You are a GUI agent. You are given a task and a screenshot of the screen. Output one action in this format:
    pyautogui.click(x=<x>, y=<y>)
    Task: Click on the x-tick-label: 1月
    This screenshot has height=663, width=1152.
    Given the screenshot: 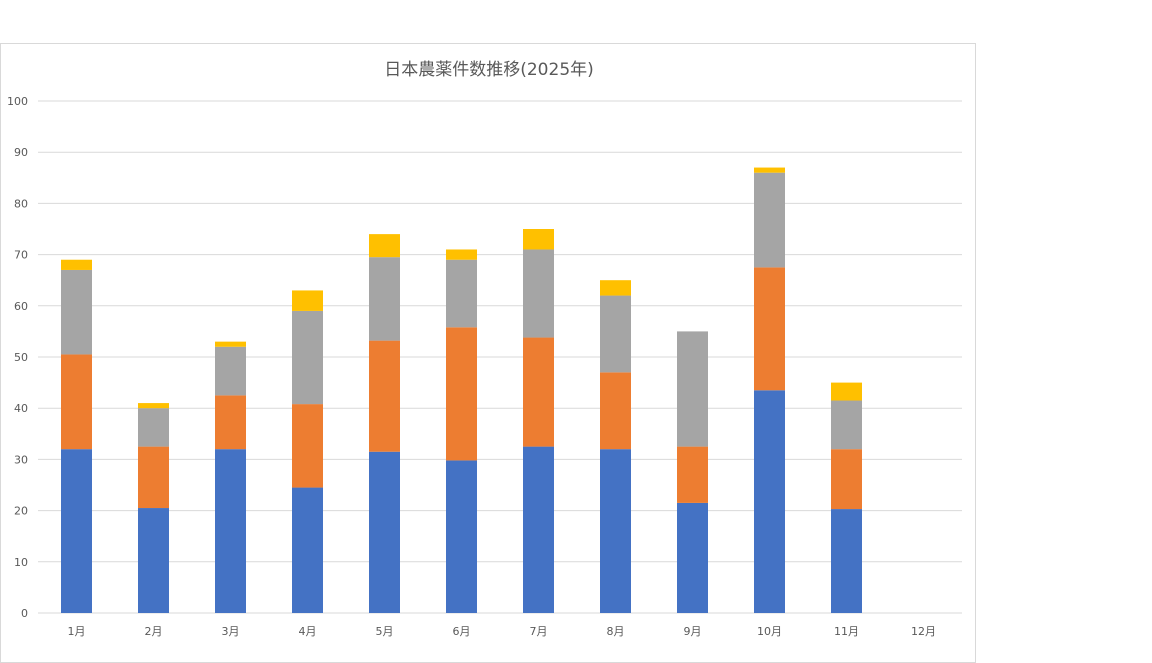 What is the action you would take?
    pyautogui.click(x=77, y=631)
    